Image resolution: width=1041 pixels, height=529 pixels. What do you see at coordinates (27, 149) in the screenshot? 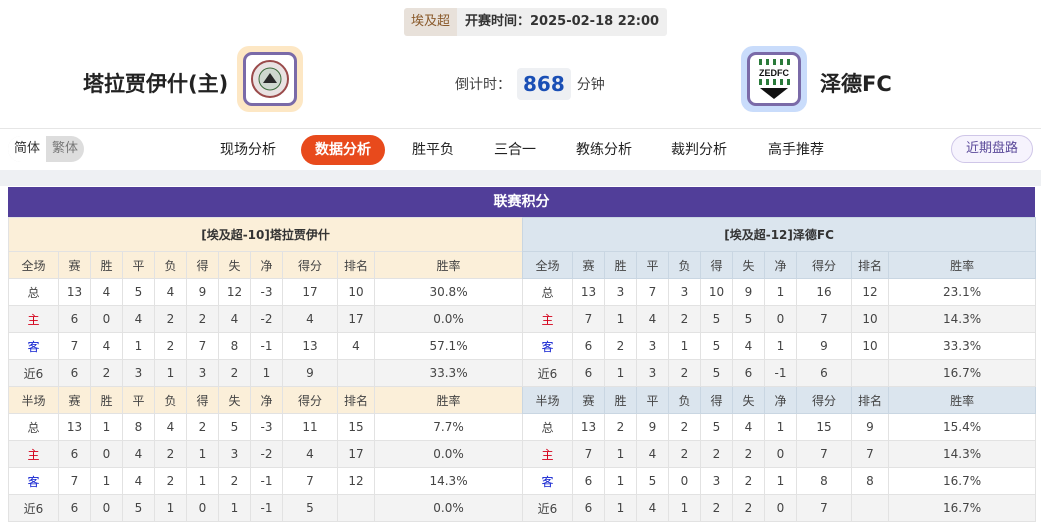
I see `lang-simplified: 简体` at bounding box center [27, 149].